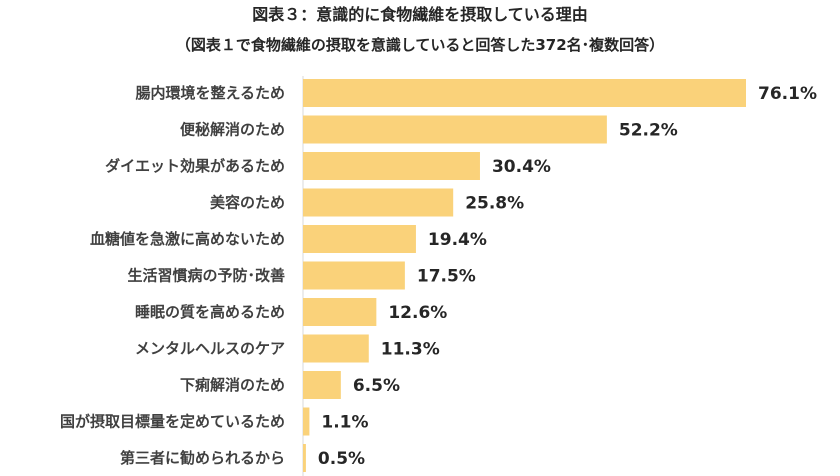  I want to click on value-label-2: 52.2%, so click(648, 131).